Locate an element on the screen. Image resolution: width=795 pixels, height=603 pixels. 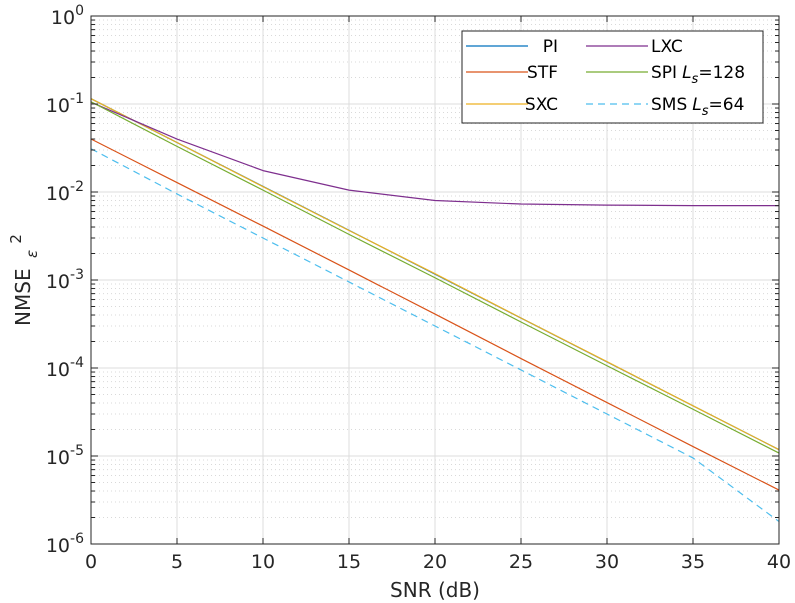
legend-name: SMS is located at coordinates (669, 105).